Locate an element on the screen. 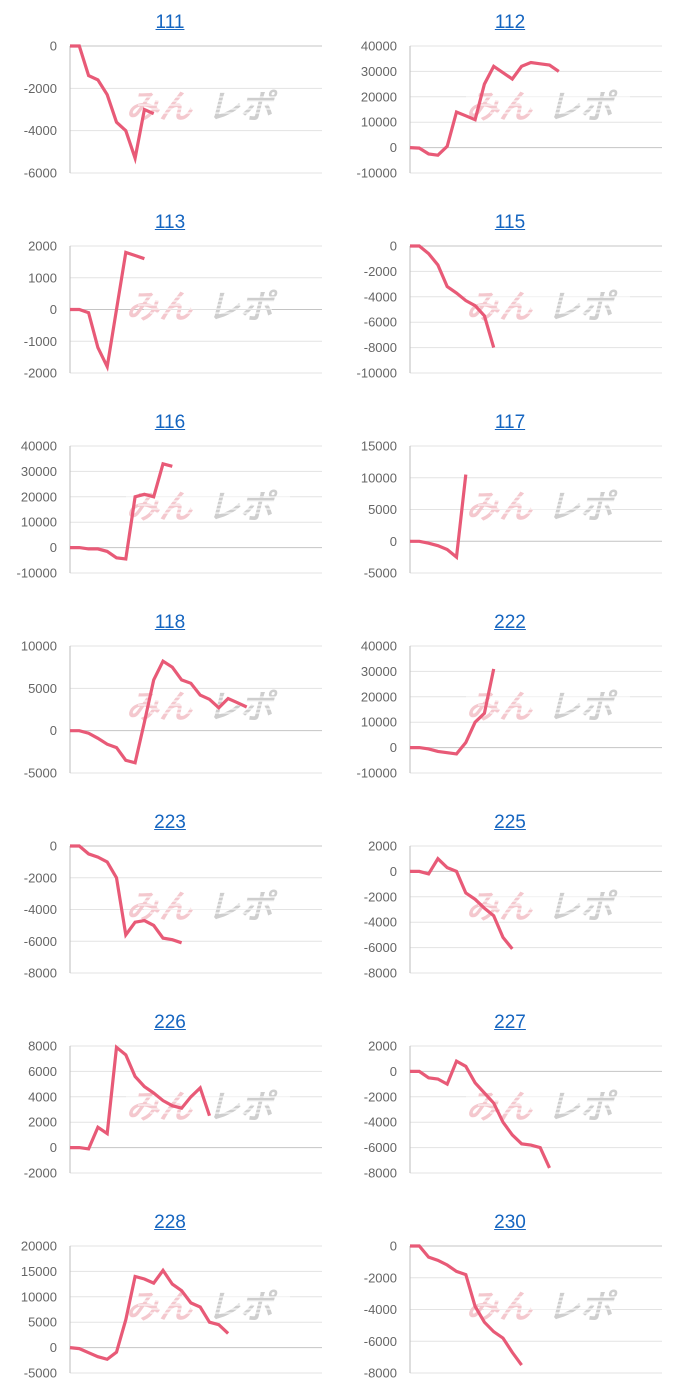 The image size is (700, 1400). line-chart: -8000 -6000 -4000 -2000 0 みん レポ is located at coordinates (513, 1310).